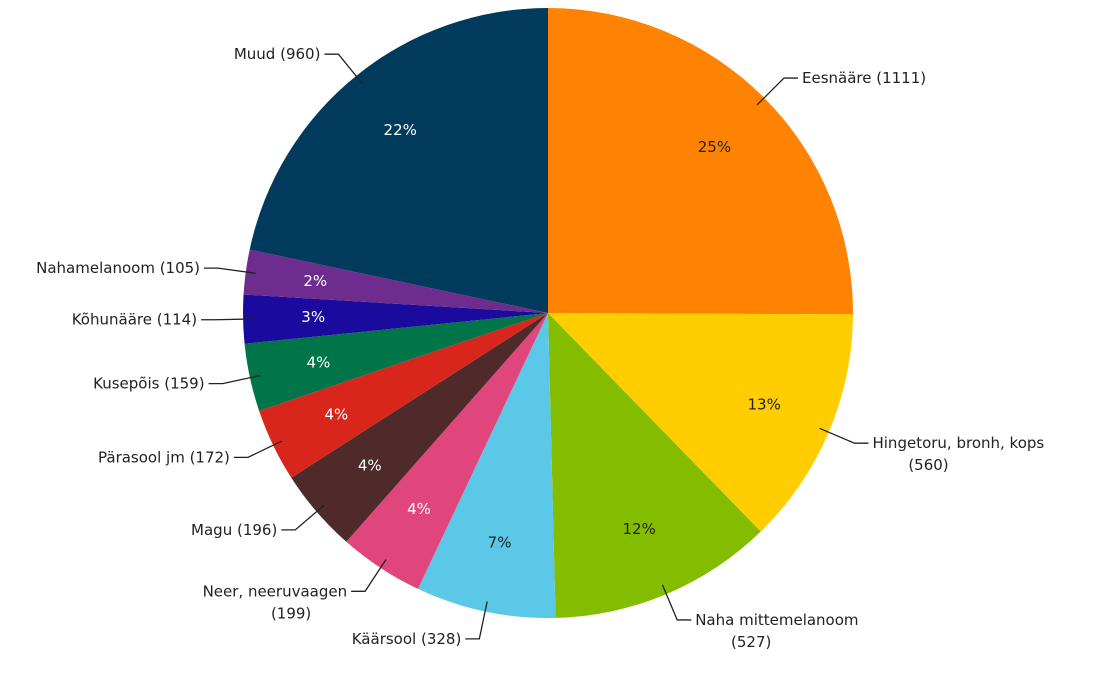  I want to click on label-line: Kõhunääre (114), so click(134, 319).